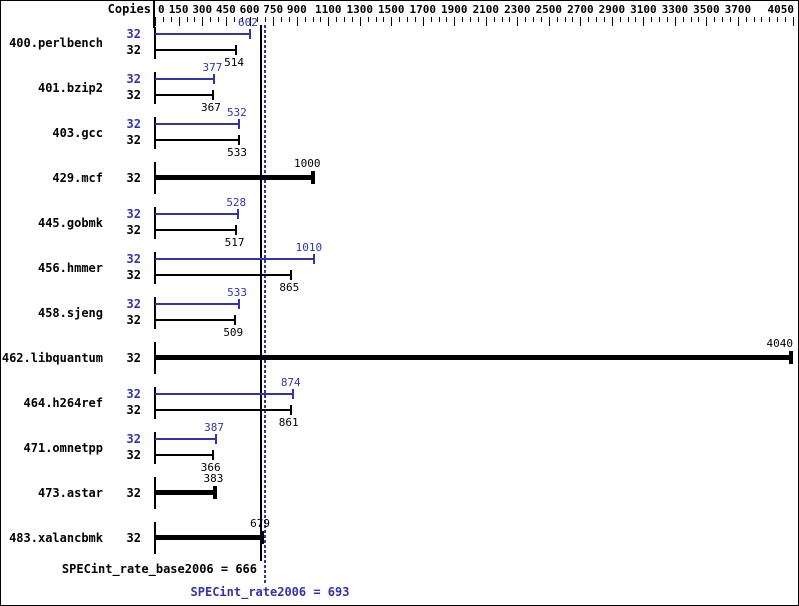 Image resolution: width=799 pixels, height=606 pixels. What do you see at coordinates (159, 569) in the screenshot?
I see `summary-base-rate: SPECint_rate_base2006 = 666` at bounding box center [159, 569].